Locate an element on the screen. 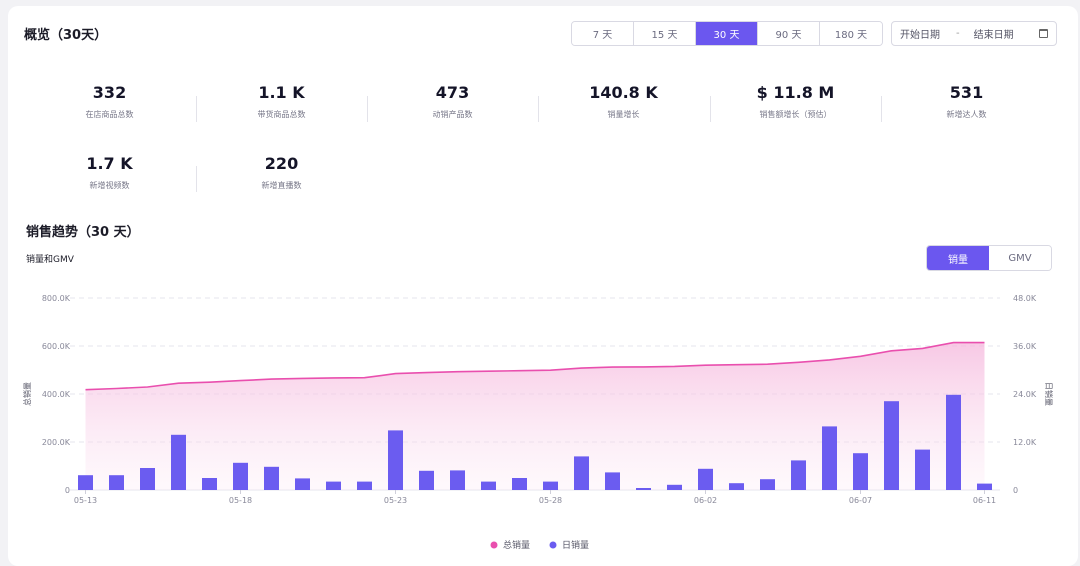 The width and height of the screenshot is (1080, 566). stat-new-livestreams: 220 新增直播数 is located at coordinates (281, 172).